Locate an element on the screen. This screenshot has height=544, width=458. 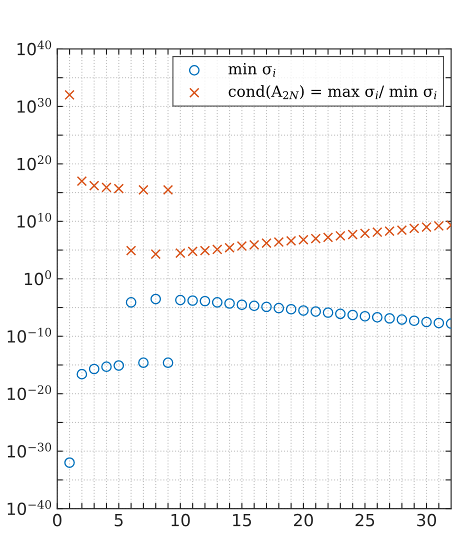
y-tick-label: 10$^{40}$ is located at coordinates (35, 48).